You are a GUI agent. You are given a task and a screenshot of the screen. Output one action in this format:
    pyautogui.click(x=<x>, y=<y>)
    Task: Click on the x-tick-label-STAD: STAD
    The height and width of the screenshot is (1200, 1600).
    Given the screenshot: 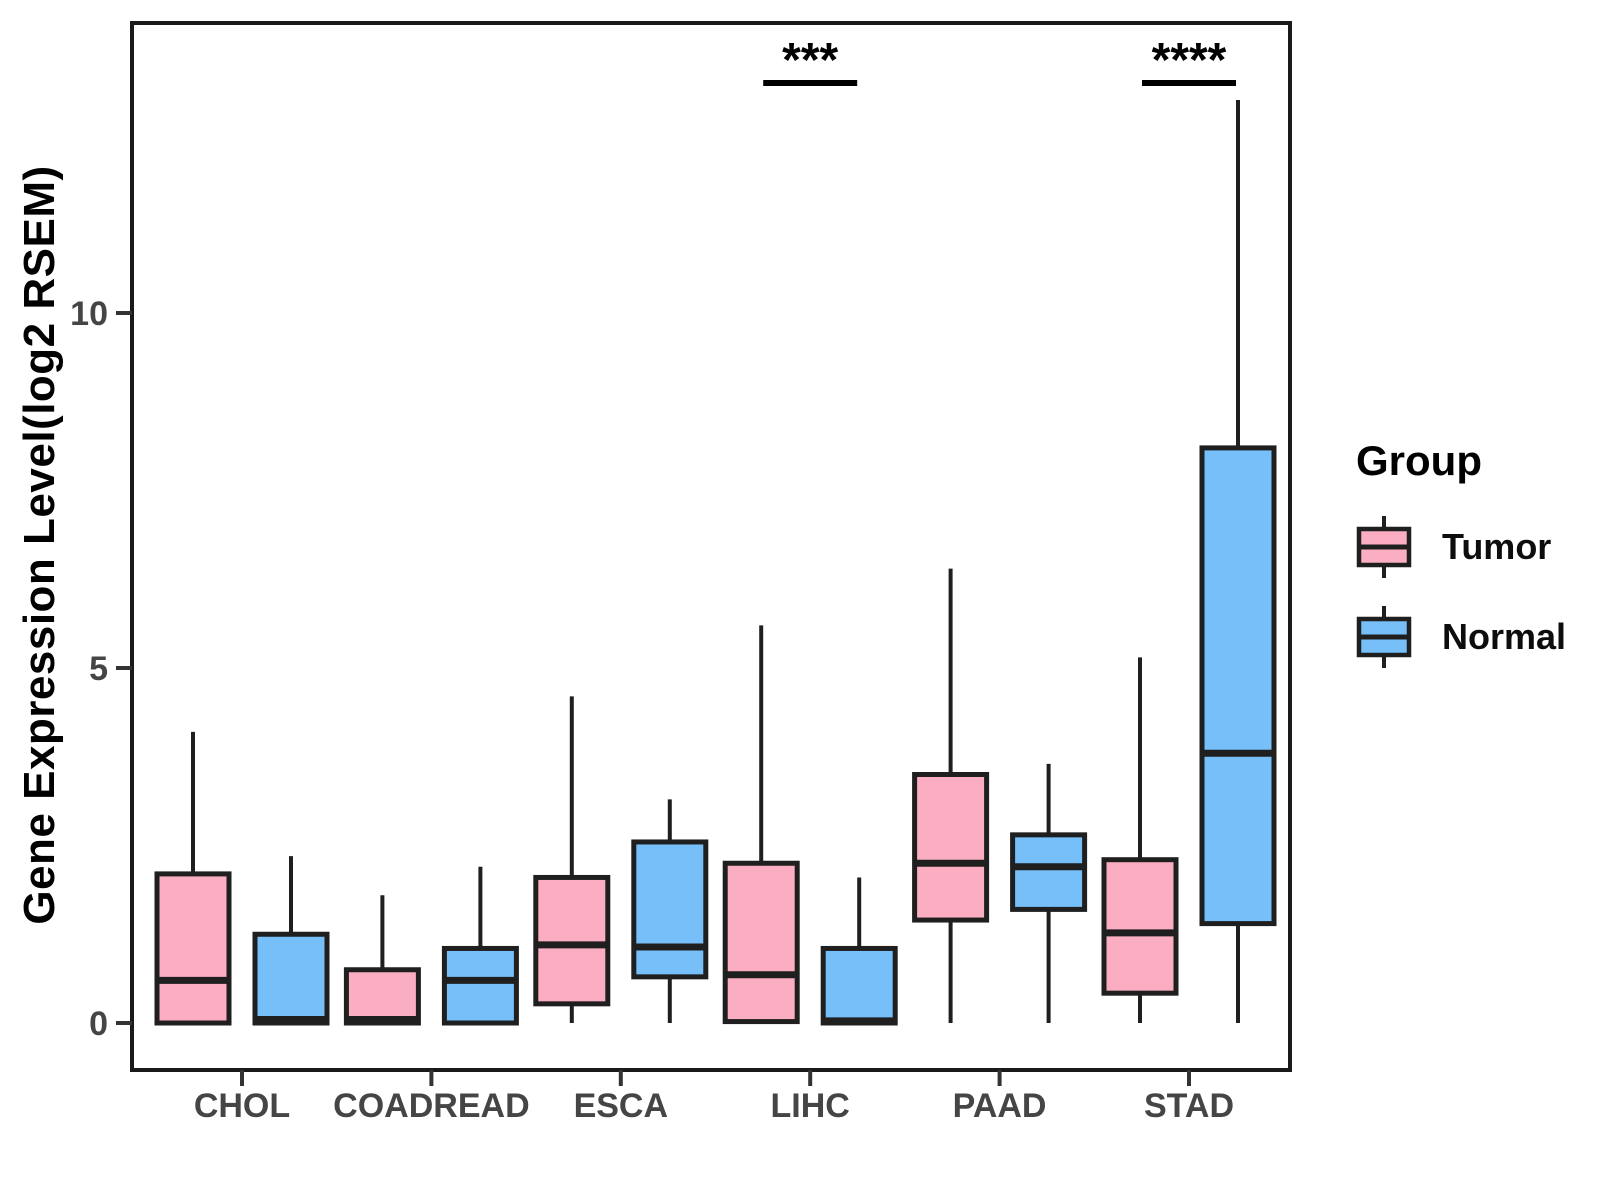 What is the action you would take?
    pyautogui.click(x=1189, y=1106)
    